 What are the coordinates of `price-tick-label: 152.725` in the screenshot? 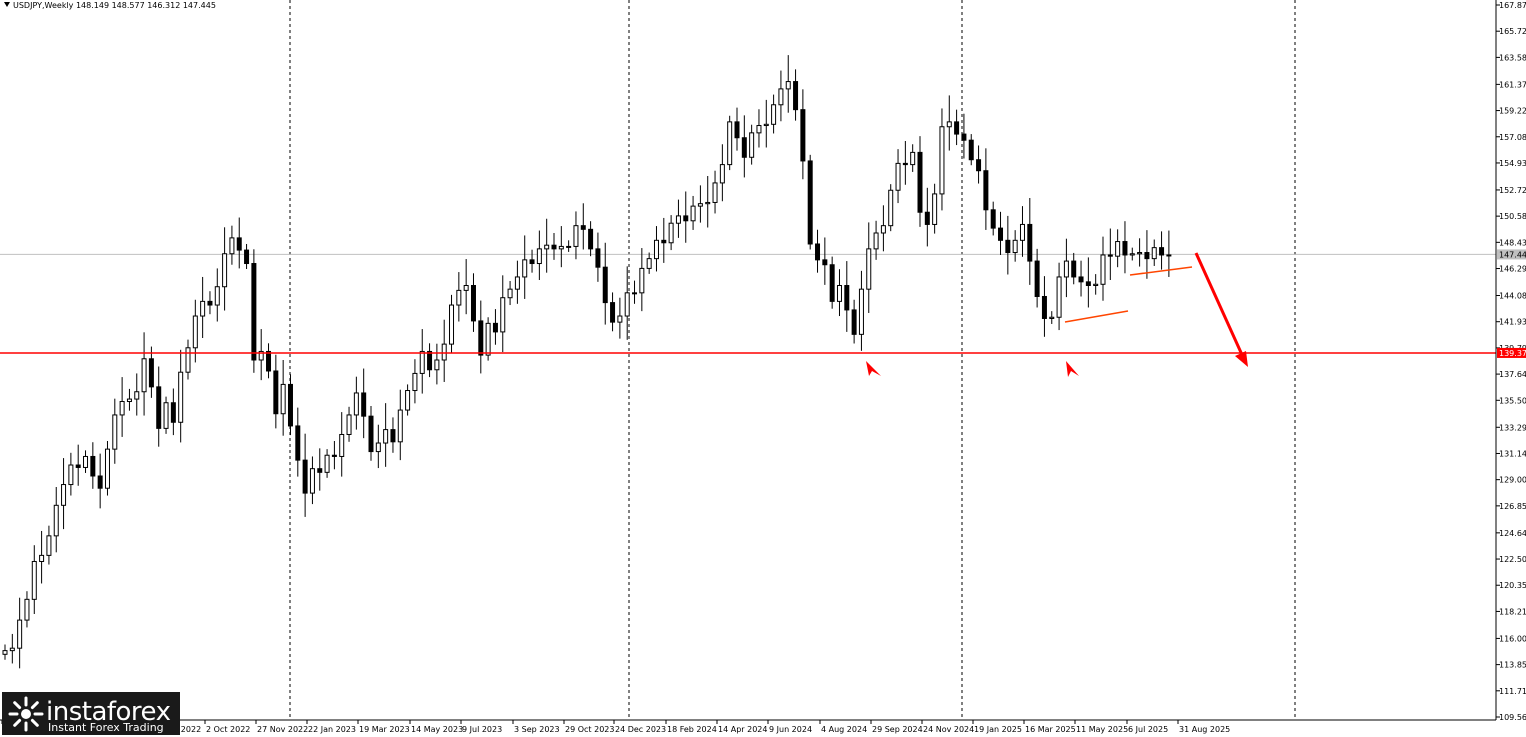 It's located at (1512, 190).